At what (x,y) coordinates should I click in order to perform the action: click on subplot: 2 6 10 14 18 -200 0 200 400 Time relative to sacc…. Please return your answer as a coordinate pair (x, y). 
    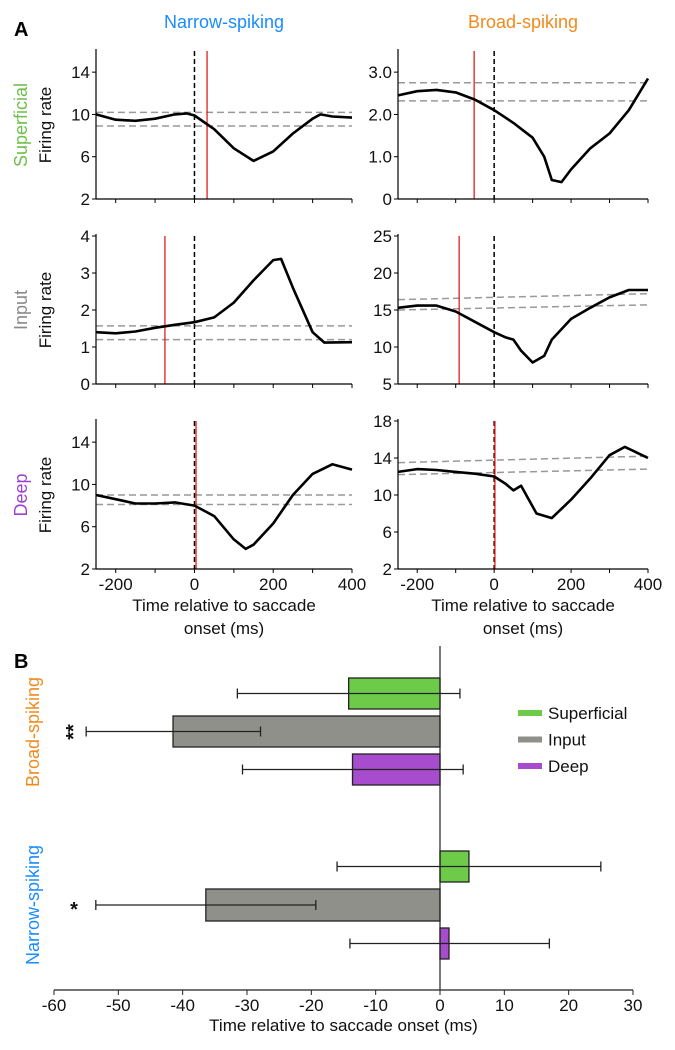
    Looking at the image, I should click on (517, 525).